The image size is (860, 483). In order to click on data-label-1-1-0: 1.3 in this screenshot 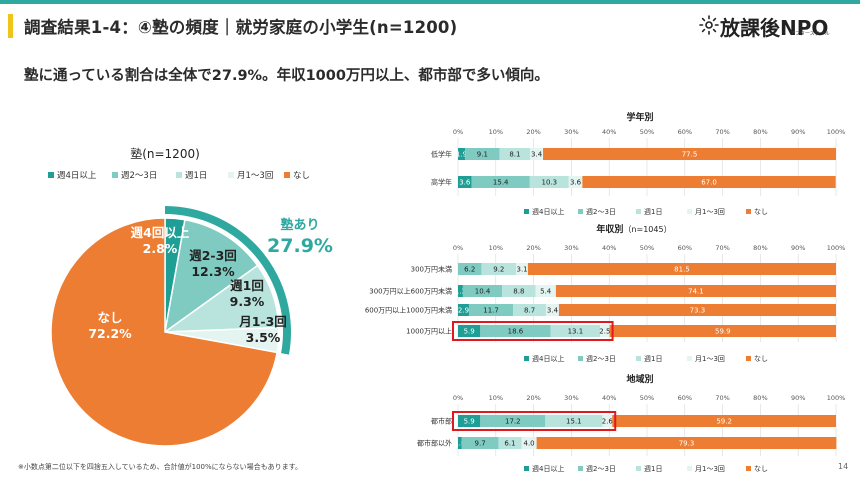, I will do `click(460, 292)`.